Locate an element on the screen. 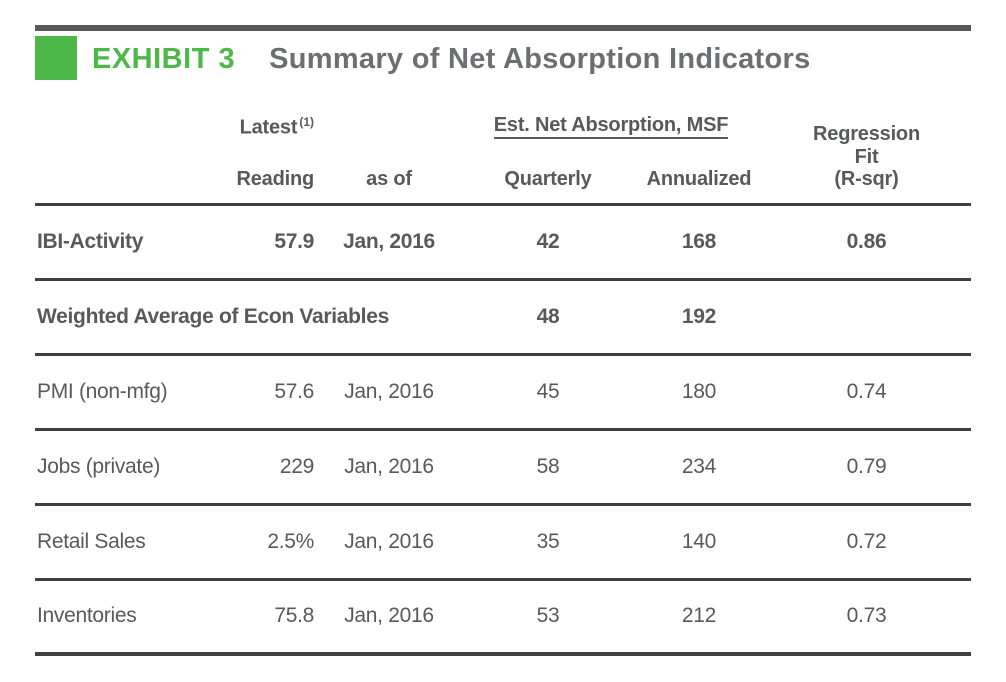 This screenshot has width=1006, height=682. row-r-sqr is located at coordinates (866, 317).